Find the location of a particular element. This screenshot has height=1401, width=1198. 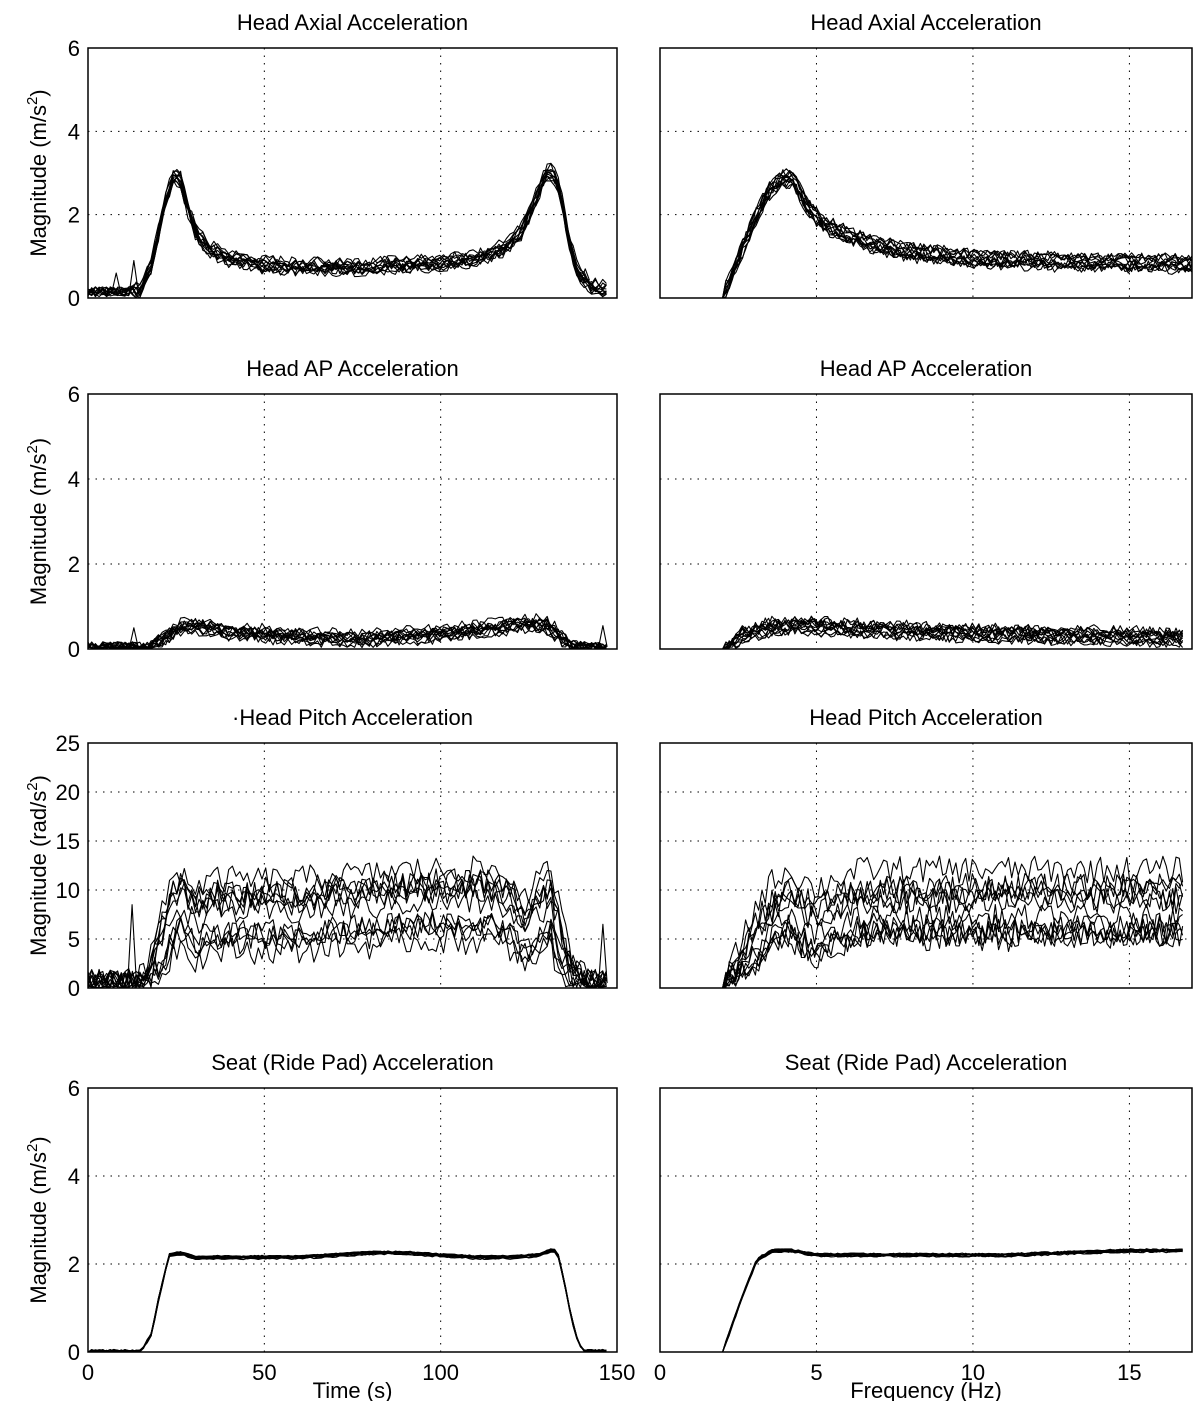

x-tick-label: 10 is located at coordinates (973, 1372).